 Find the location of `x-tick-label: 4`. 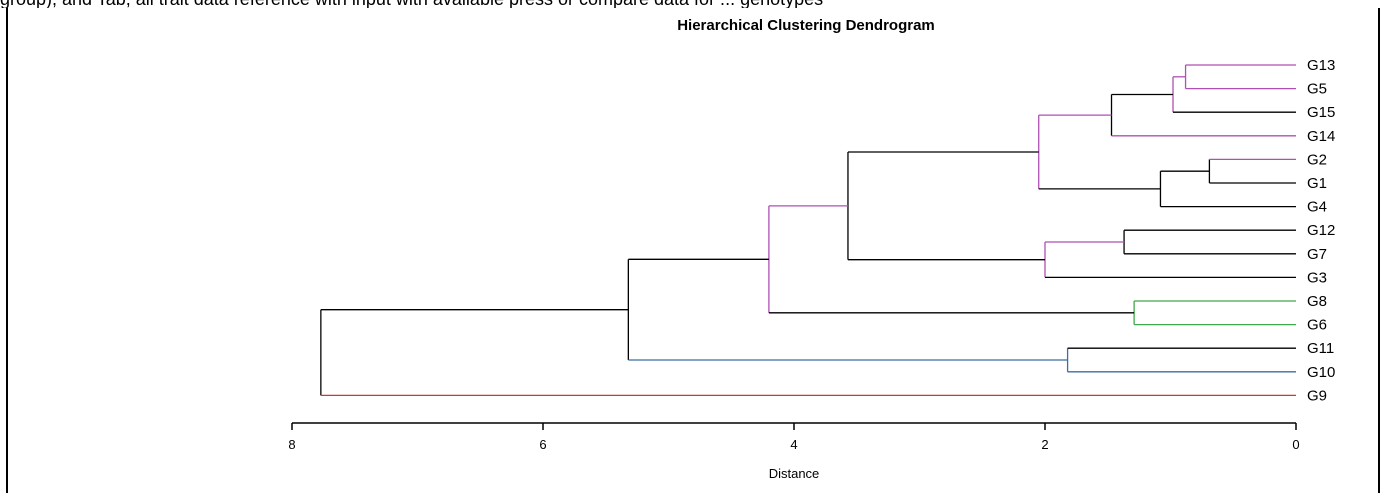

x-tick-label: 4 is located at coordinates (793, 444).